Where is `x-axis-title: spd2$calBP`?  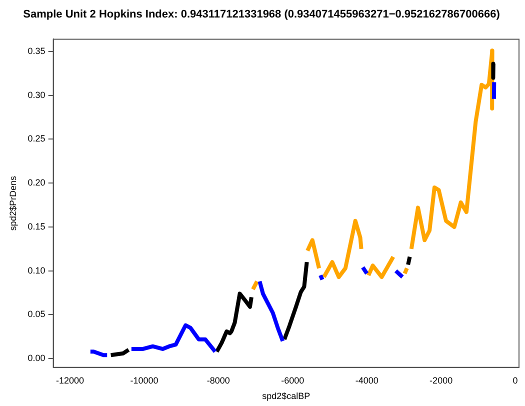 x-axis-title: spd2$calBP is located at coordinates (286, 396).